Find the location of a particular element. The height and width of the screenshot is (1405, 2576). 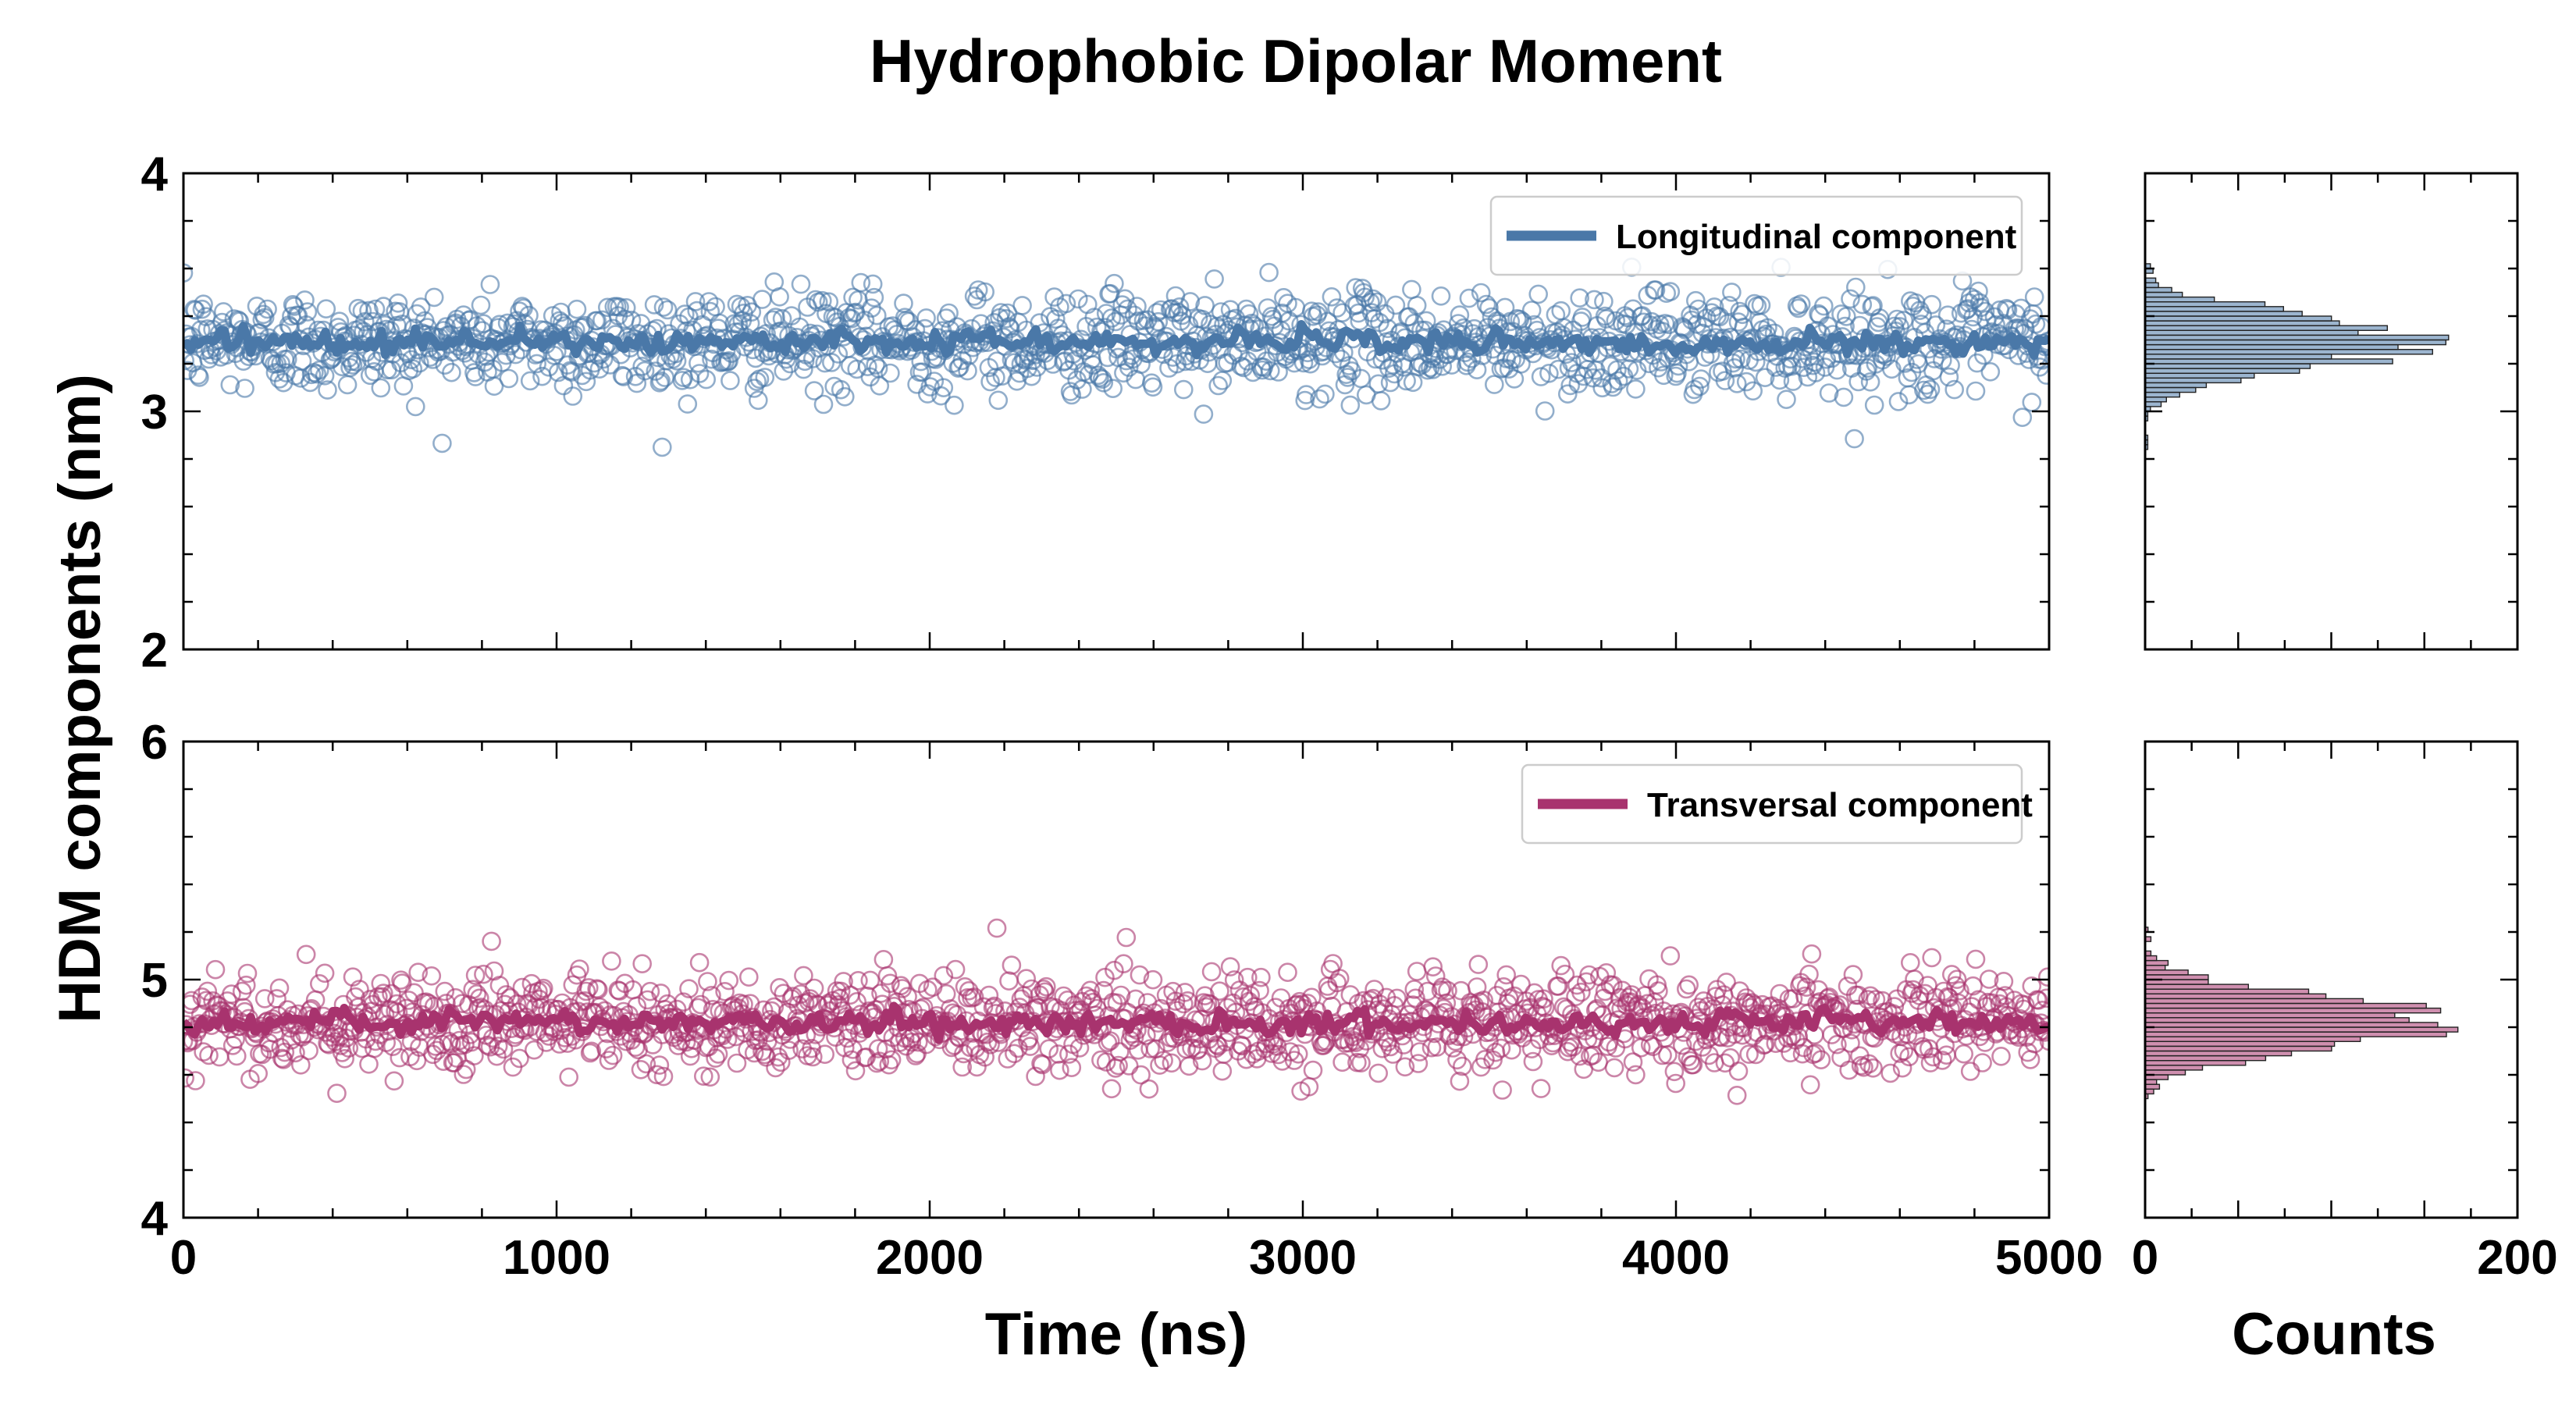

y-tick-label: 3 is located at coordinates (154, 412).